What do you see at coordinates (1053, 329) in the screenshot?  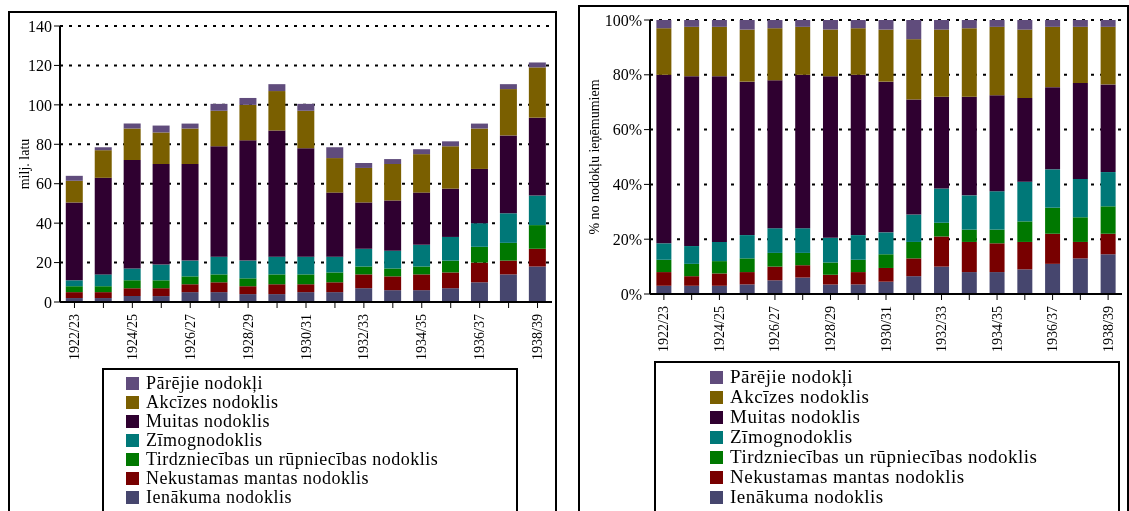 I see `x-tick-label: 1936/37` at bounding box center [1053, 329].